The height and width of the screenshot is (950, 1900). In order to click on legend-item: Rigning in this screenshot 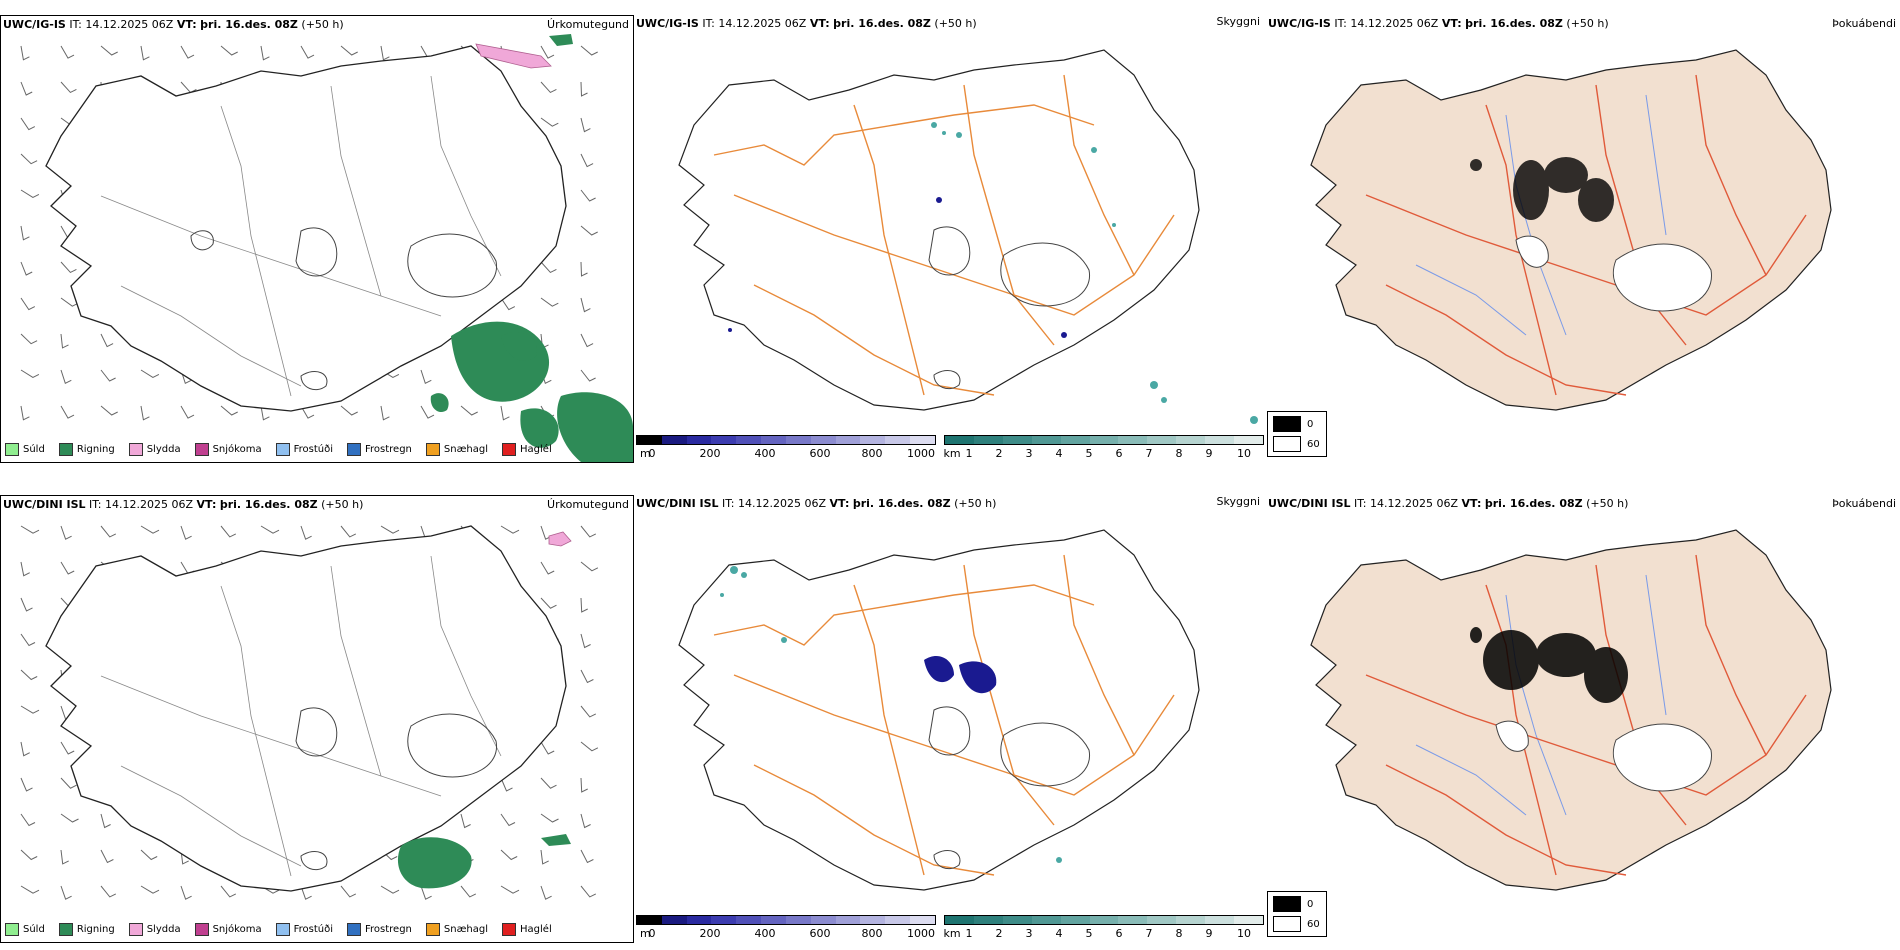, I will do `click(86, 929)`.